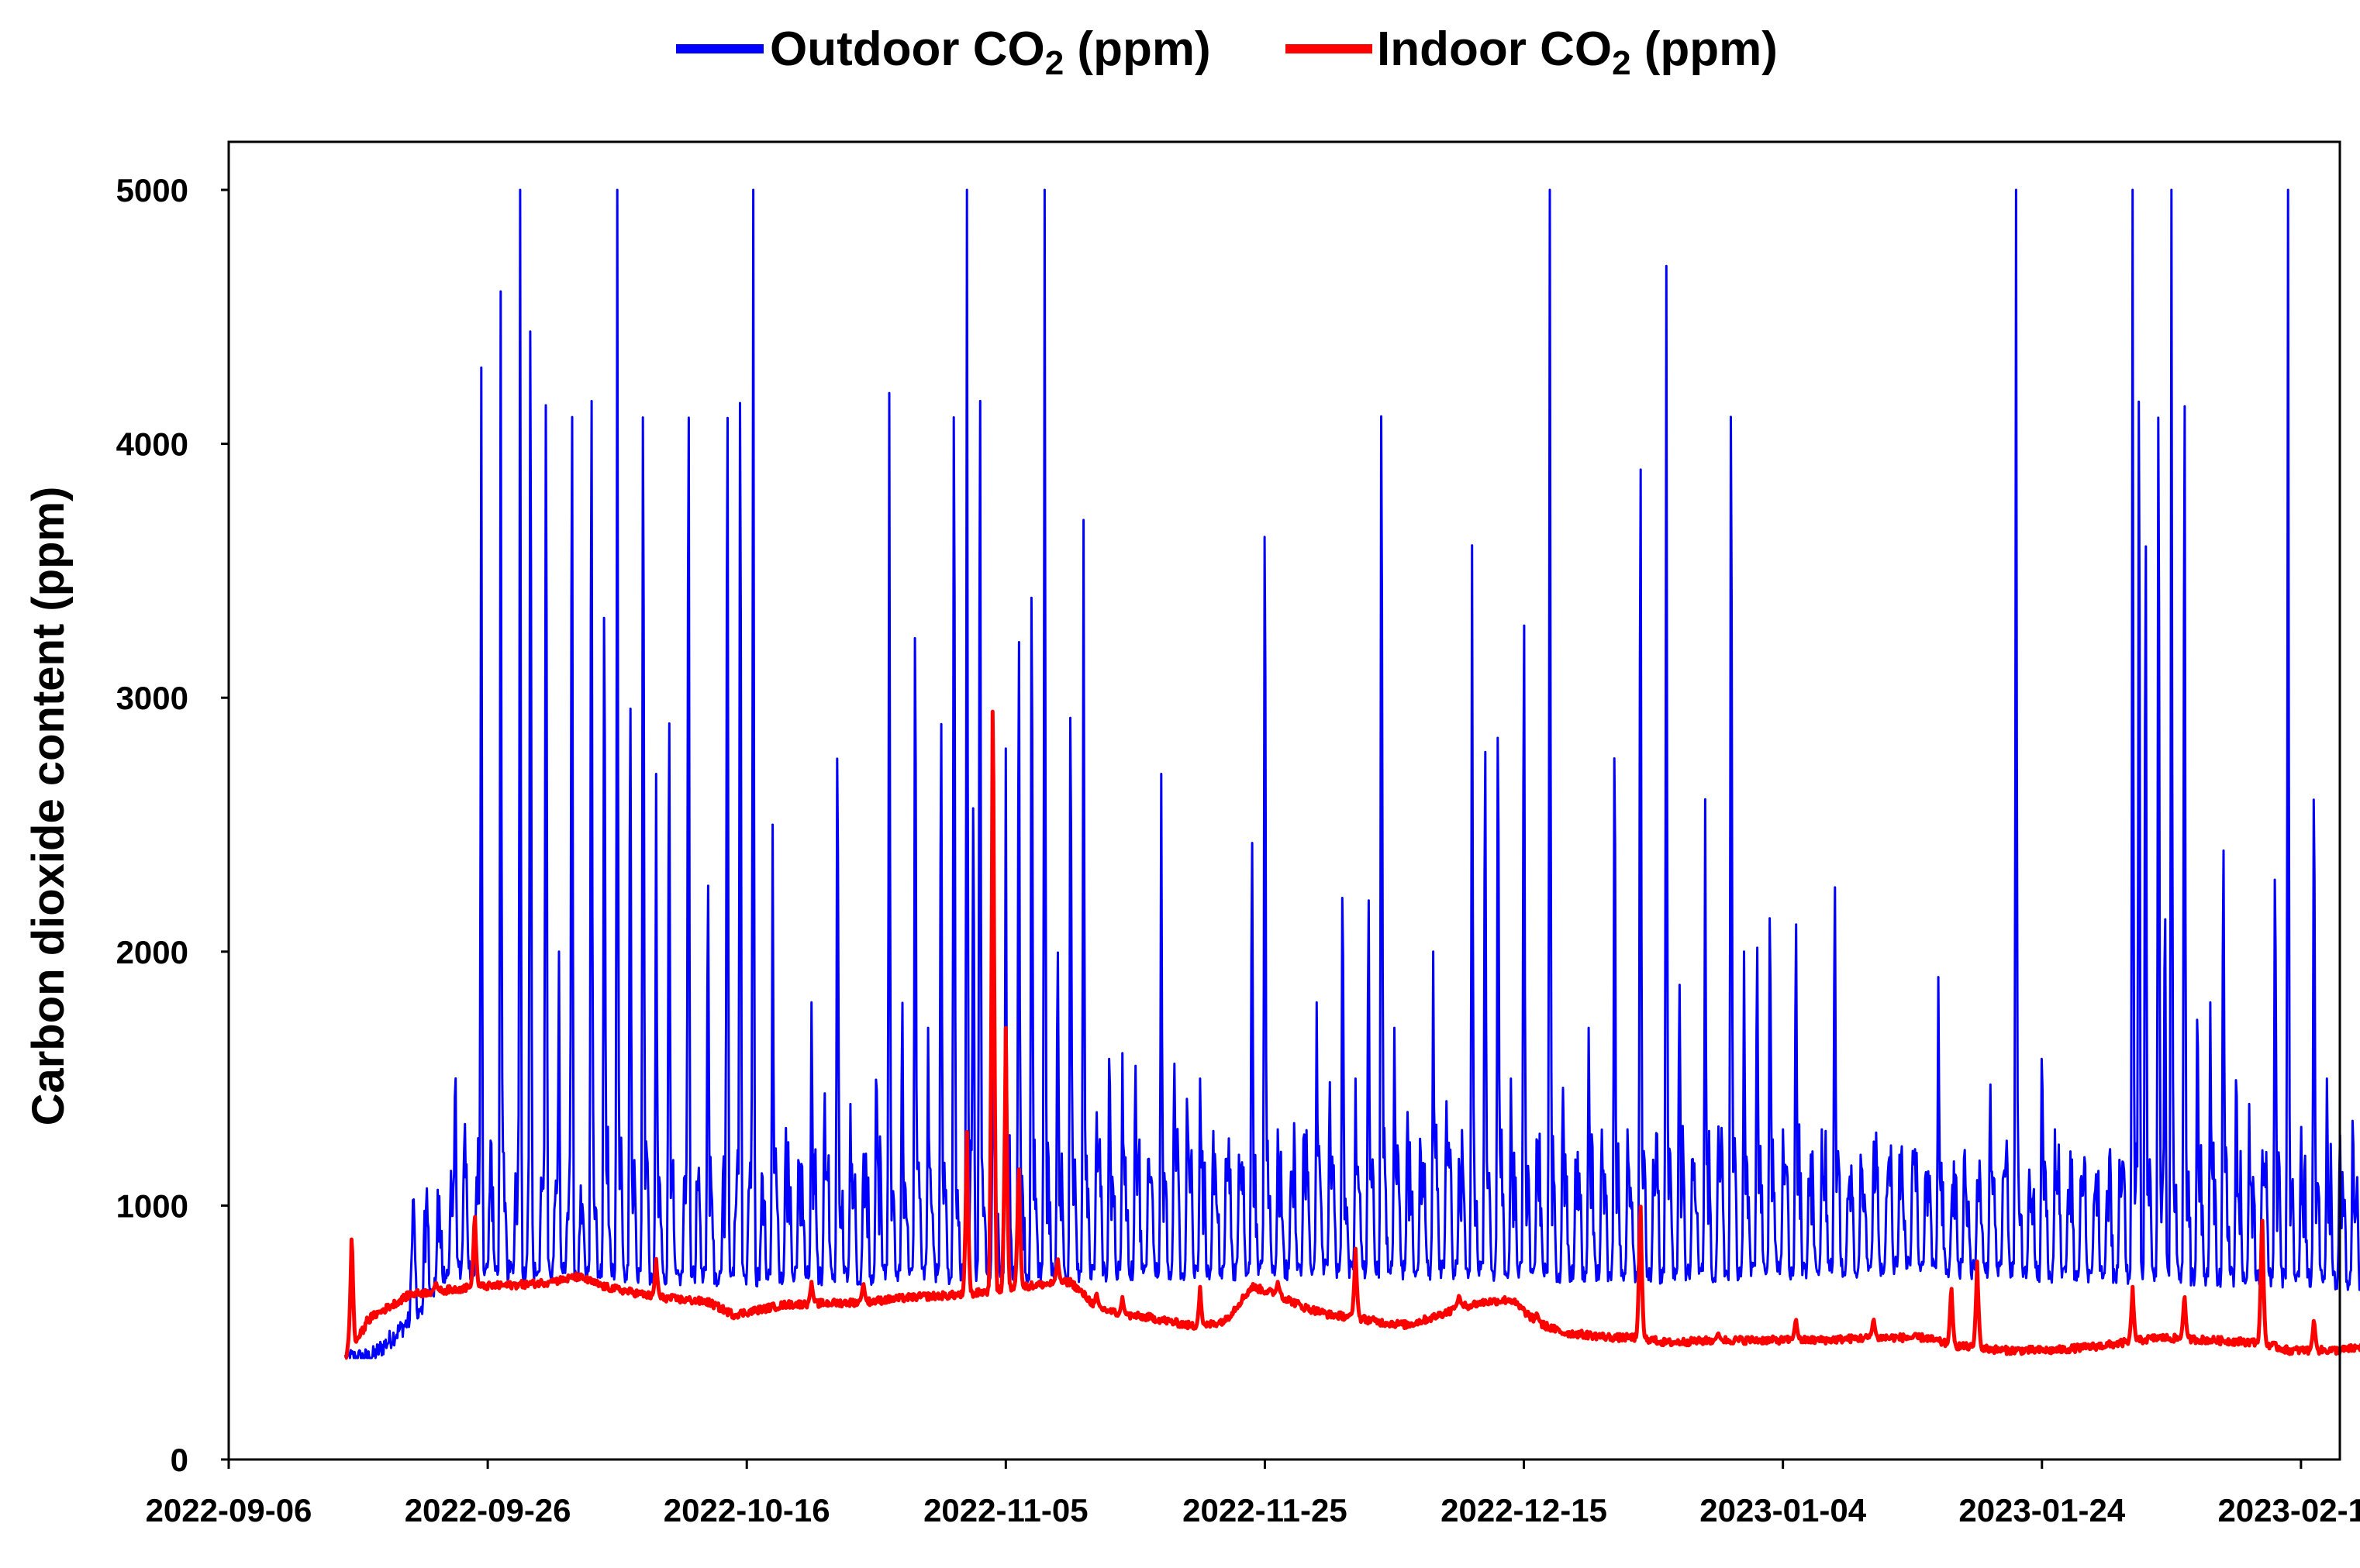  What do you see at coordinates (747, 1510) in the screenshot?
I see `x-tick-label: 2022-10-16` at bounding box center [747, 1510].